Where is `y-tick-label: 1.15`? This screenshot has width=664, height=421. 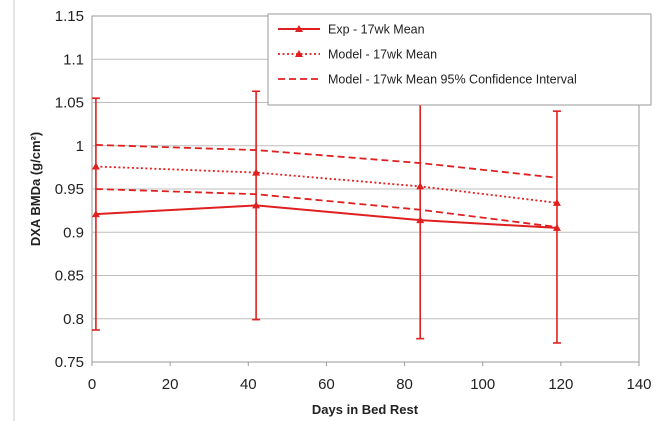 y-tick-label: 1.15 is located at coordinates (69, 16).